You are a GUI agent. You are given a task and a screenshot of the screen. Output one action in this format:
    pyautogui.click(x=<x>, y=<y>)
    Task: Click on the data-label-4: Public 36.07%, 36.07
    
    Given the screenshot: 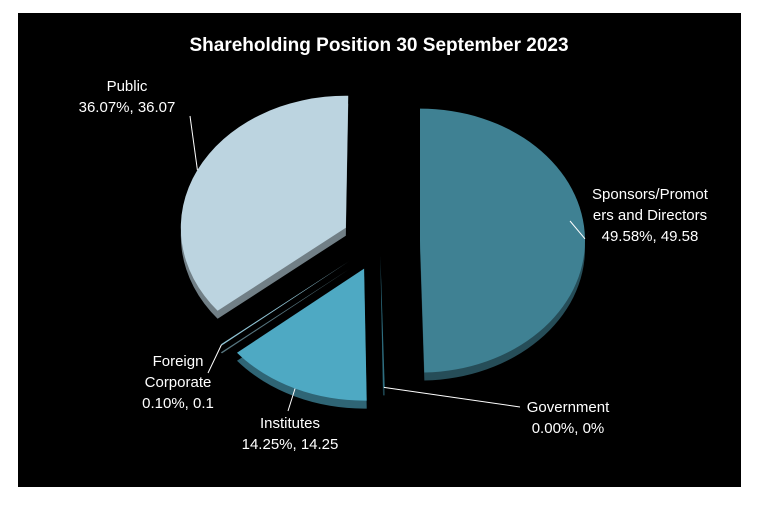 What is the action you would take?
    pyautogui.click(x=127, y=97)
    